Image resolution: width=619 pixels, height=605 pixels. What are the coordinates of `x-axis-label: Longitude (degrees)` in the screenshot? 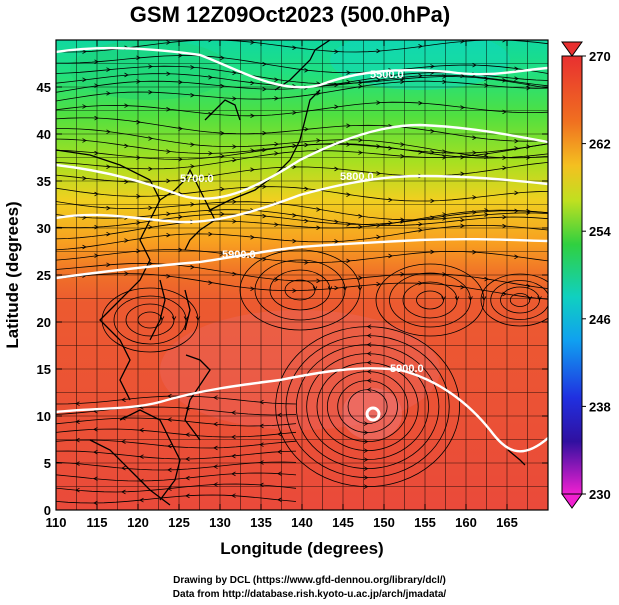 It's located at (301, 548).